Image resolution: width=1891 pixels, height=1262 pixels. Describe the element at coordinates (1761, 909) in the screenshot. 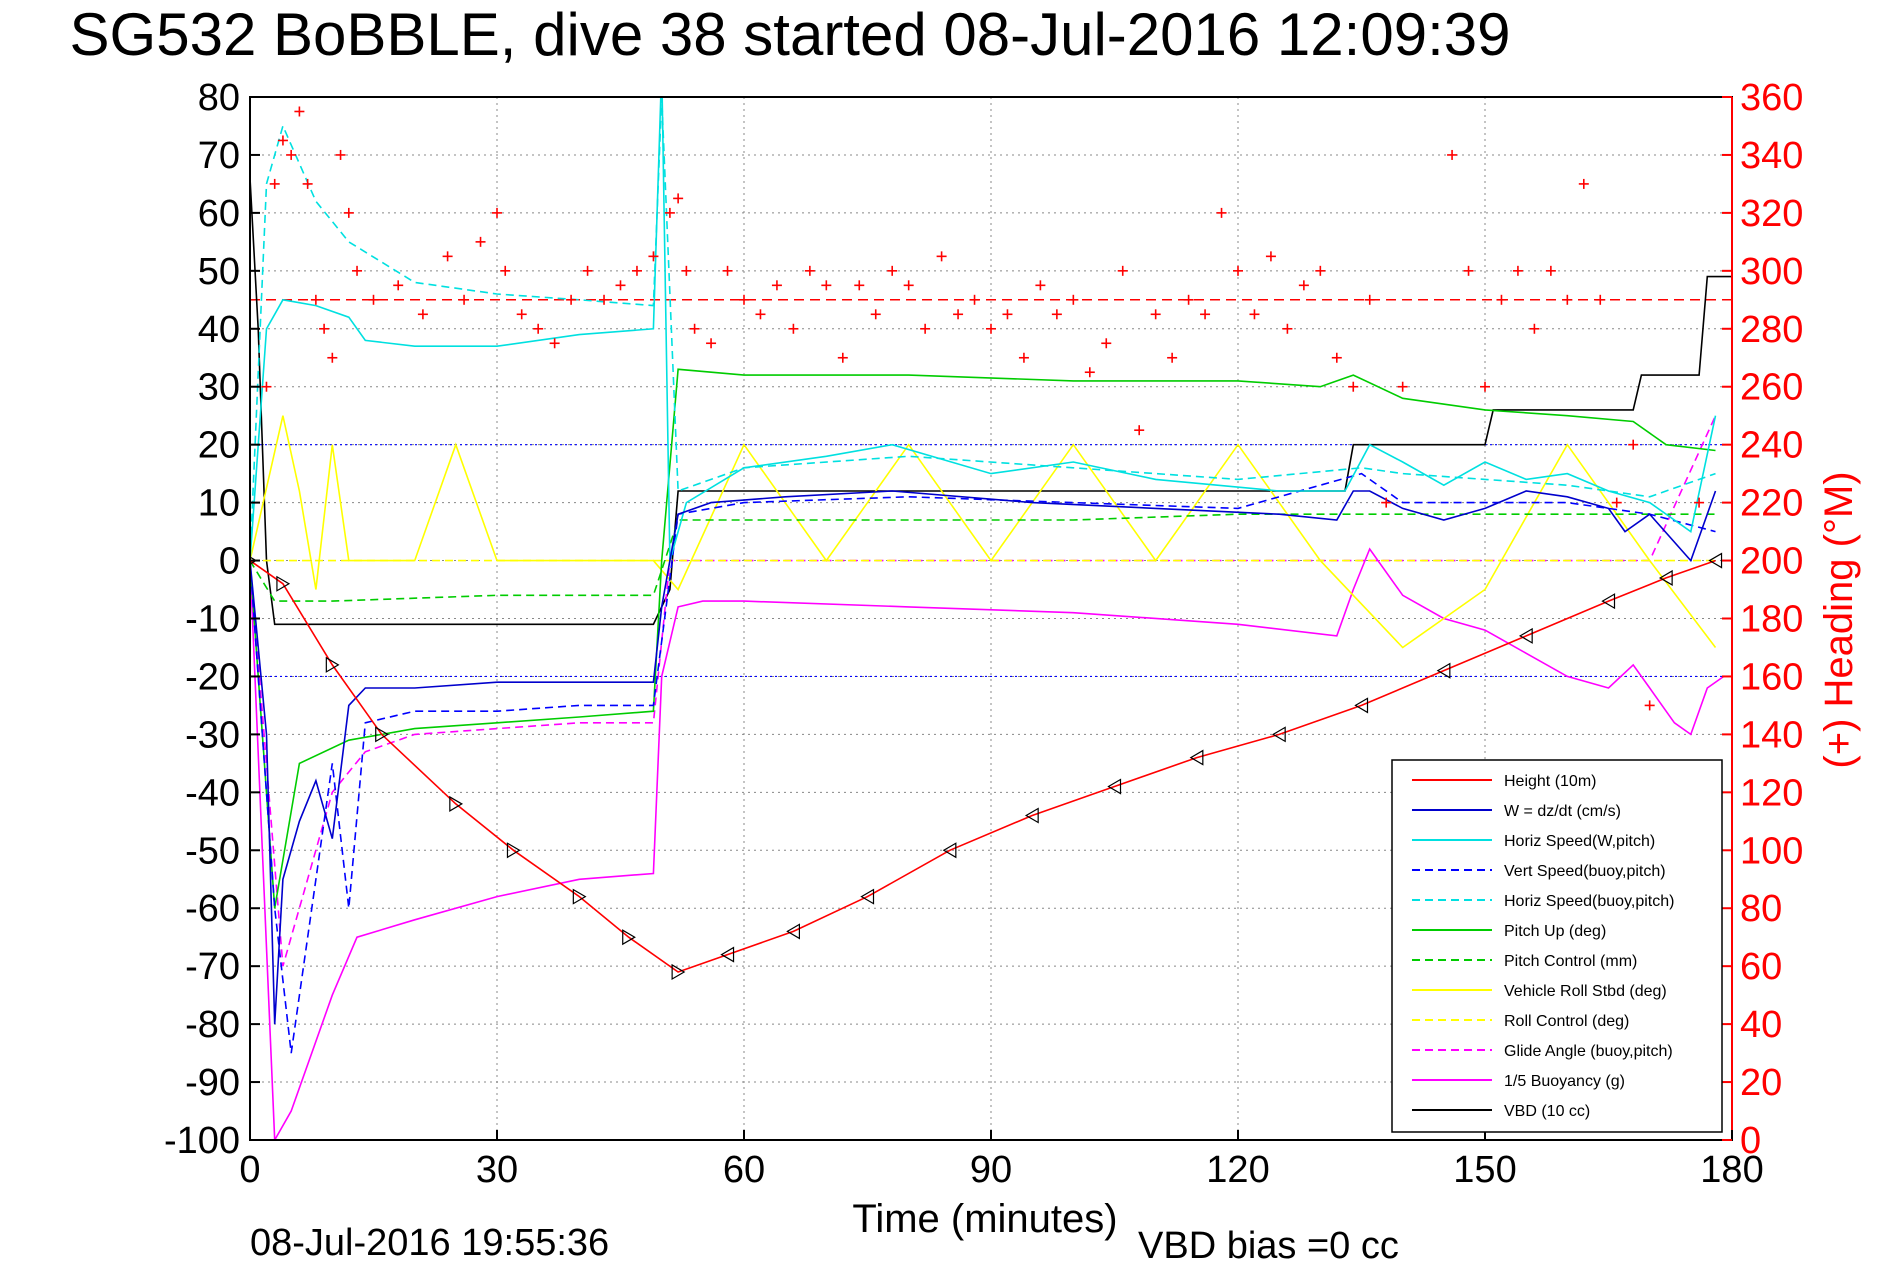

I see `right-y-tick-label: 80` at that location.